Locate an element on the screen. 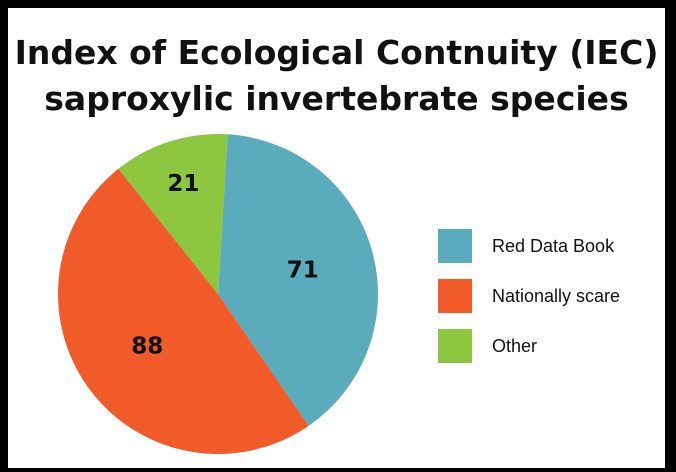  pie-slice-other is located at coordinates (173, 214).